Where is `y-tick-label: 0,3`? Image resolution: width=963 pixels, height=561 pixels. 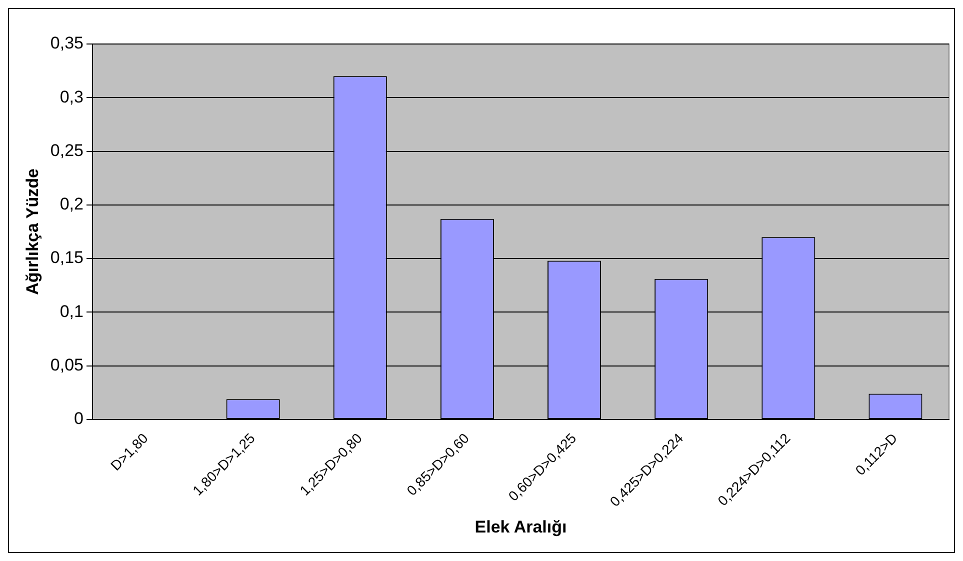
y-tick-label: 0,3 is located at coordinates (72, 96).